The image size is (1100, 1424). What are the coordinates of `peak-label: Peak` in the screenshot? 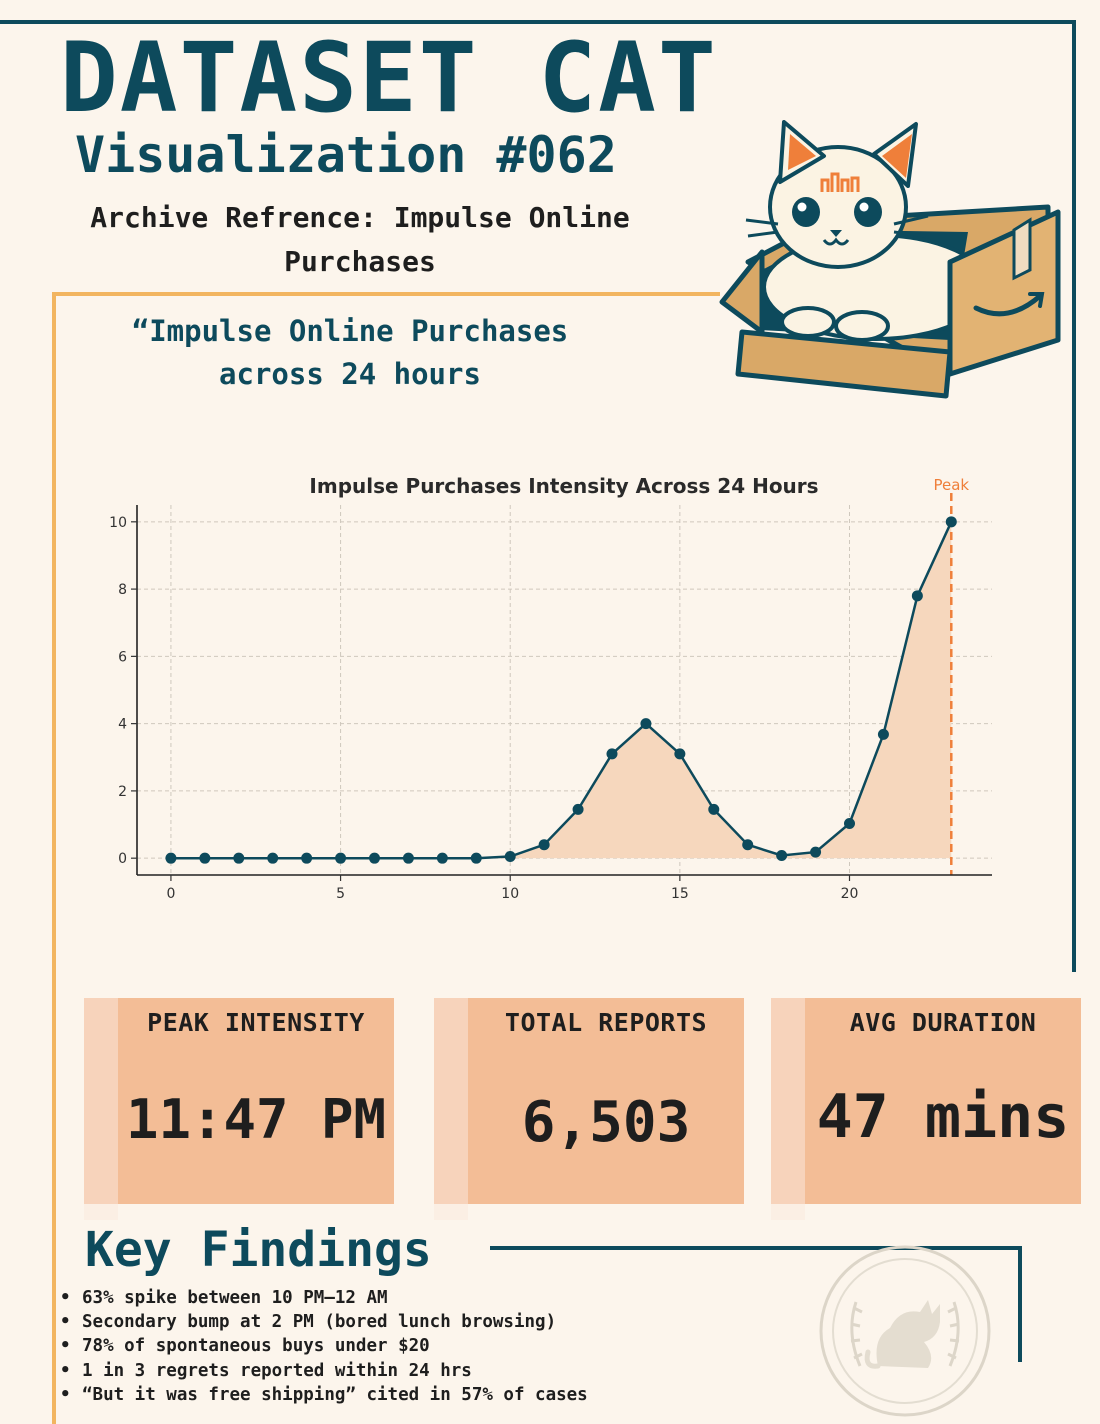 It's located at (951, 485).